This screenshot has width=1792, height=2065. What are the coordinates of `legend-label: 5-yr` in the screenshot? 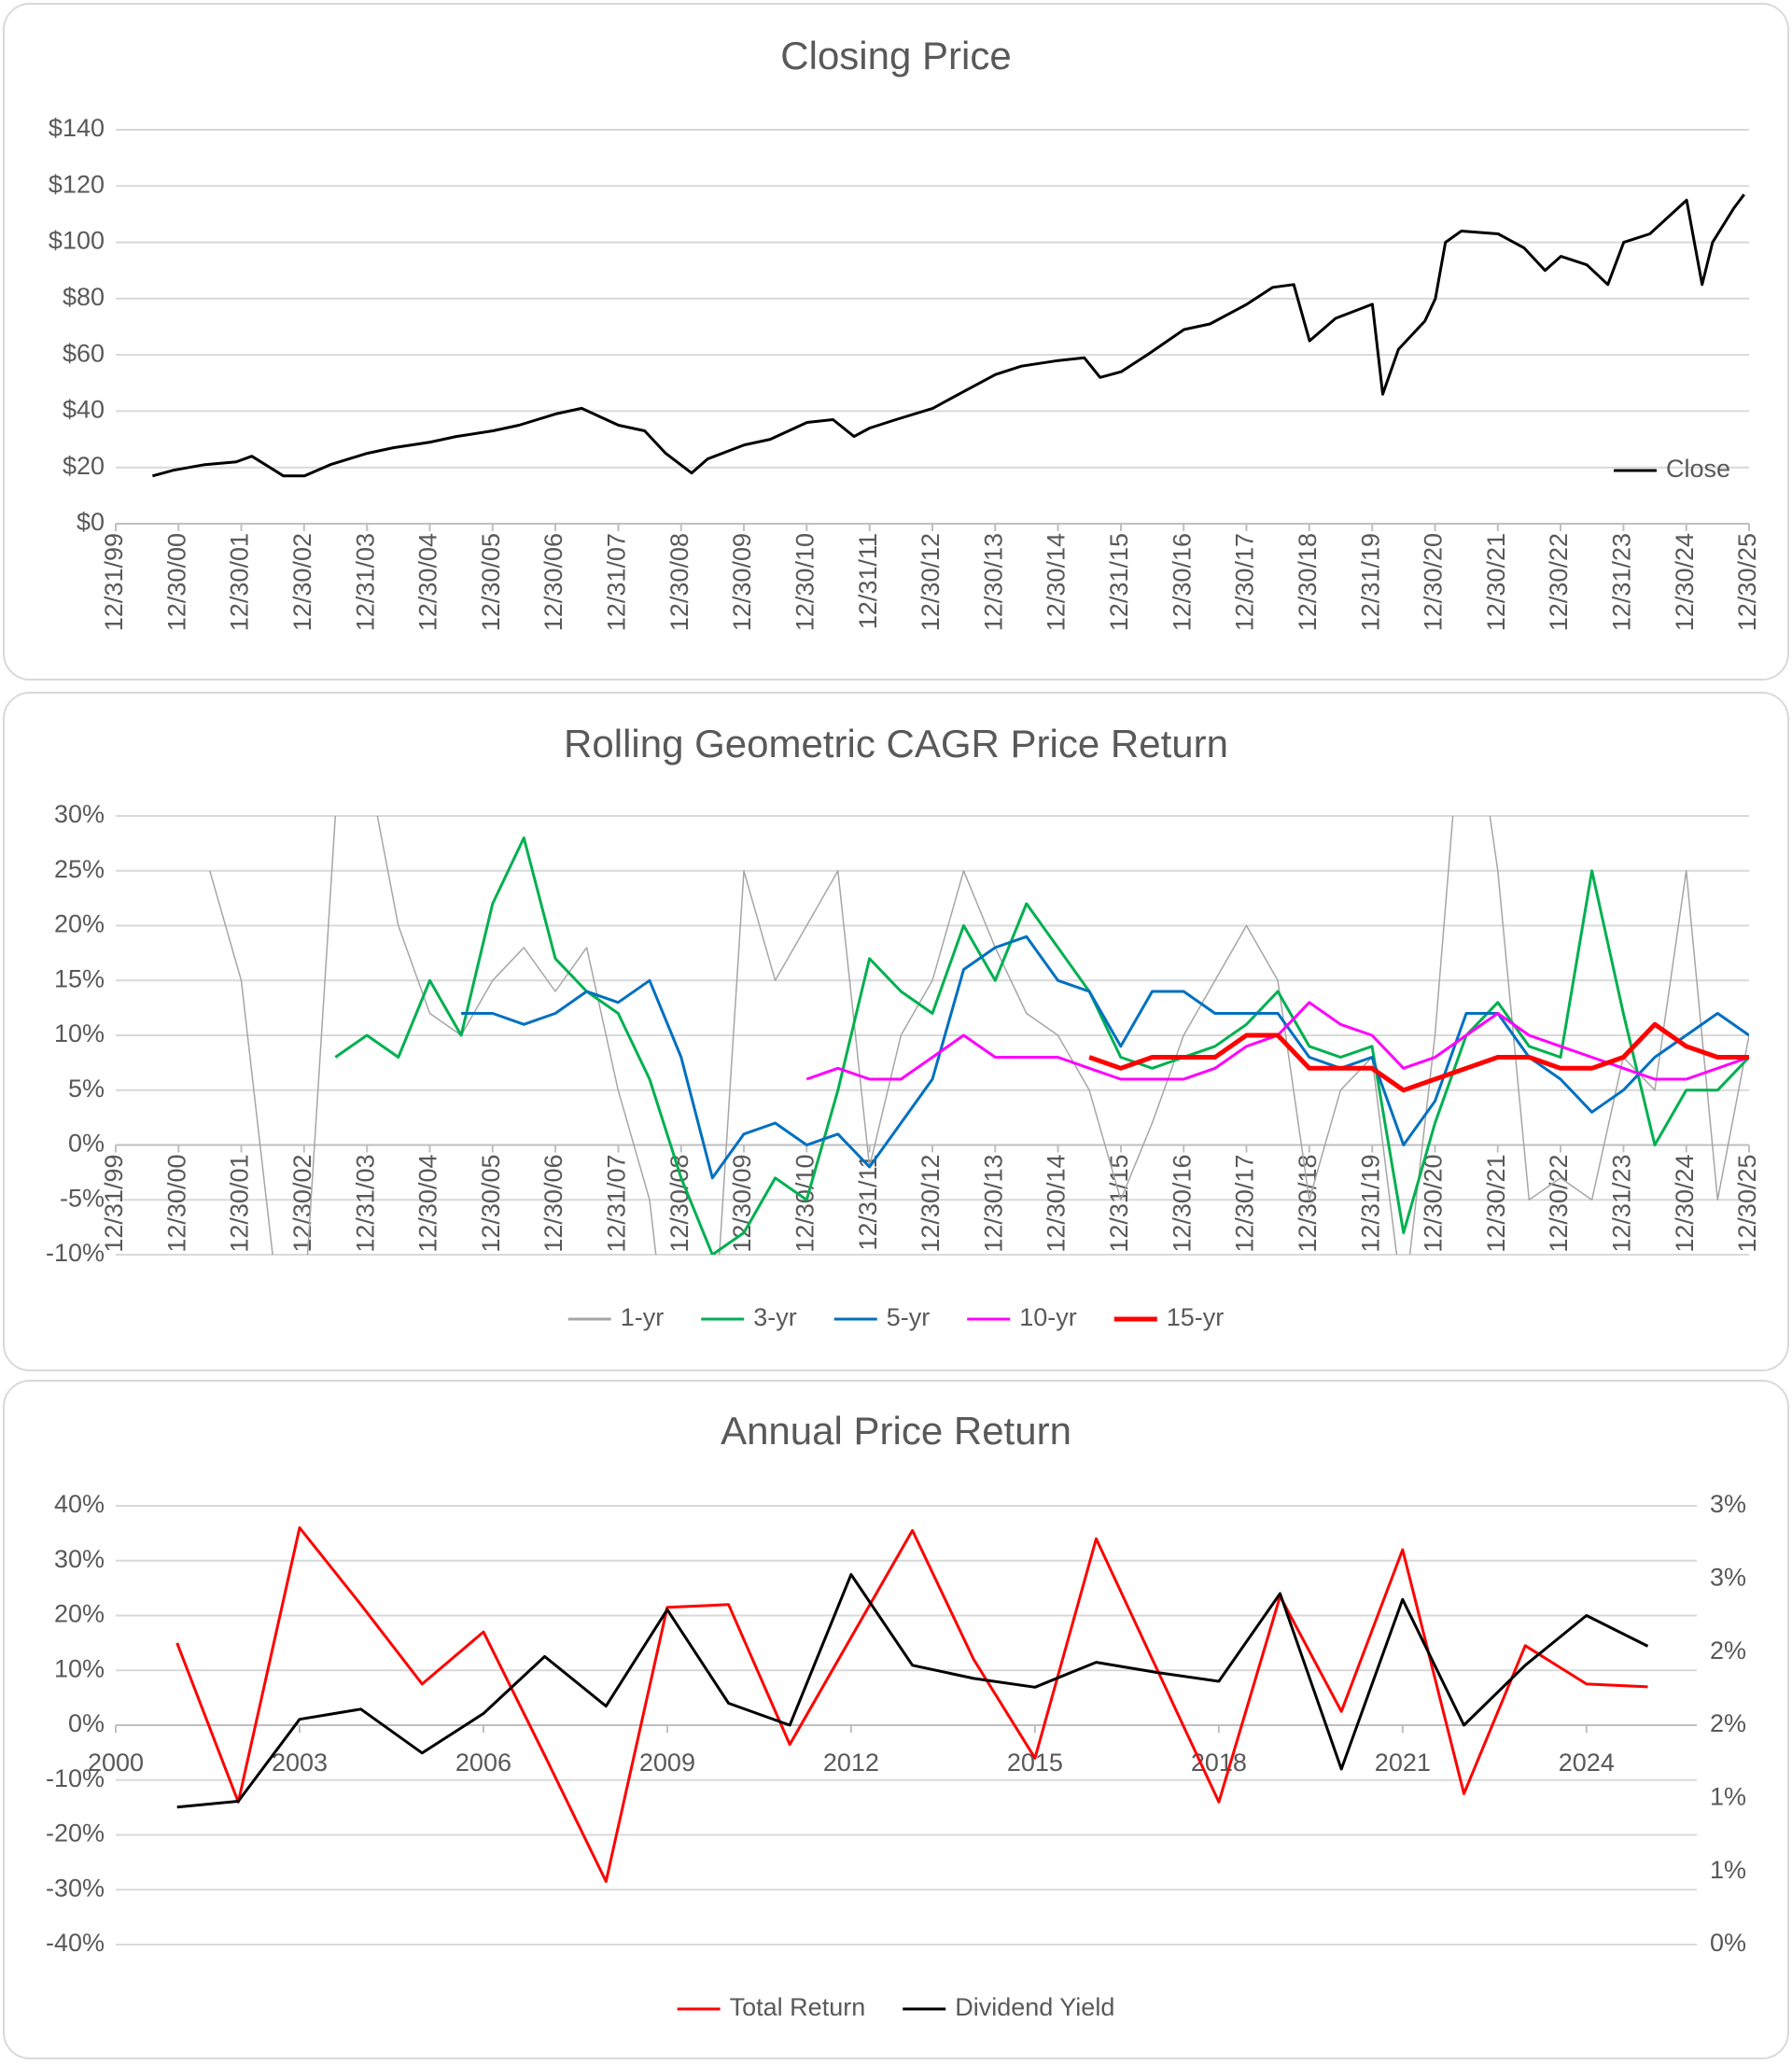 It's located at (909, 1317).